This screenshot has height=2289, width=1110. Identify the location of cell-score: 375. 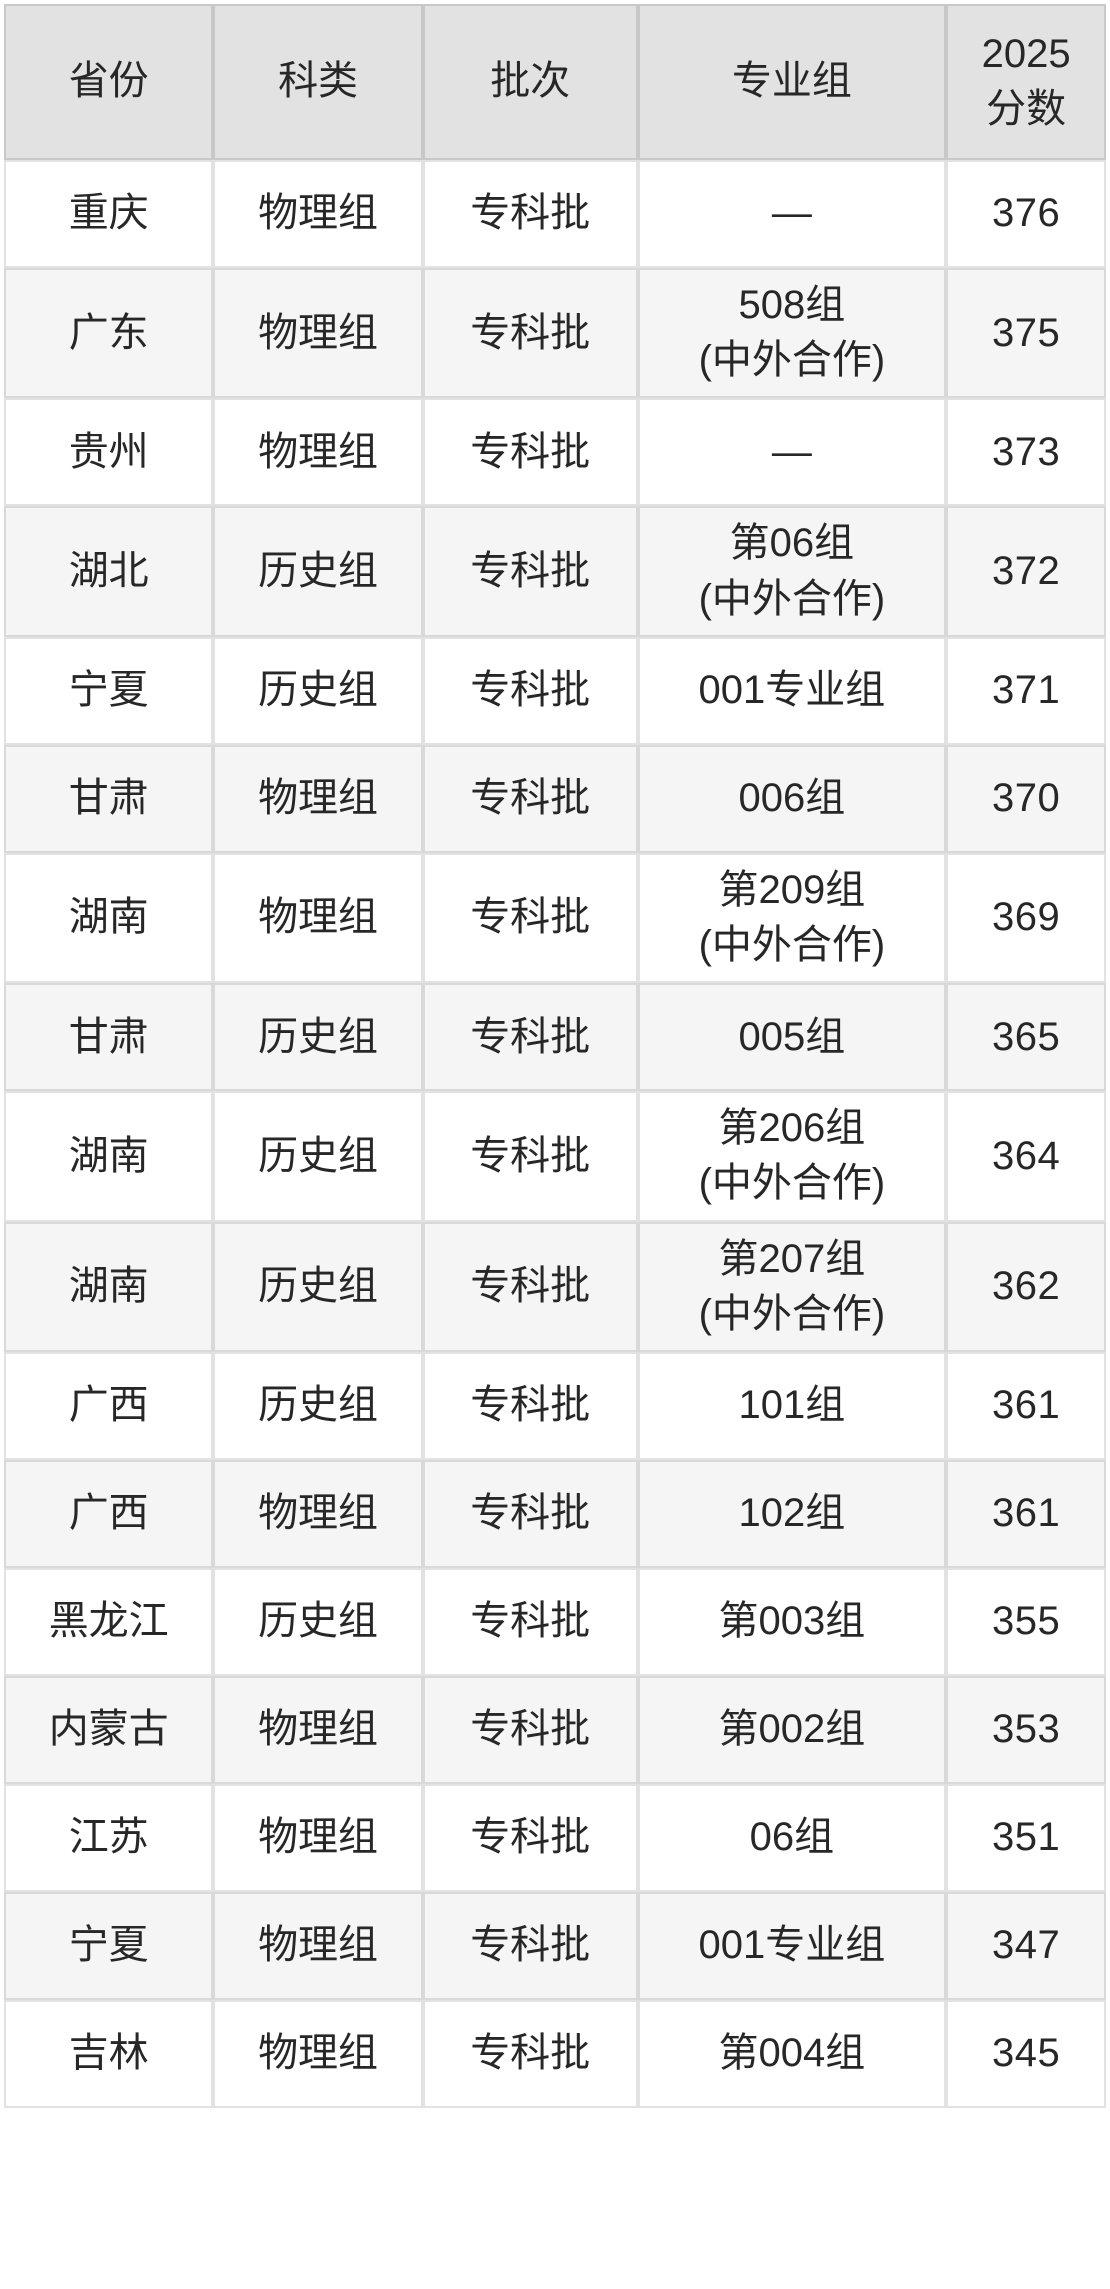
(1026, 333).